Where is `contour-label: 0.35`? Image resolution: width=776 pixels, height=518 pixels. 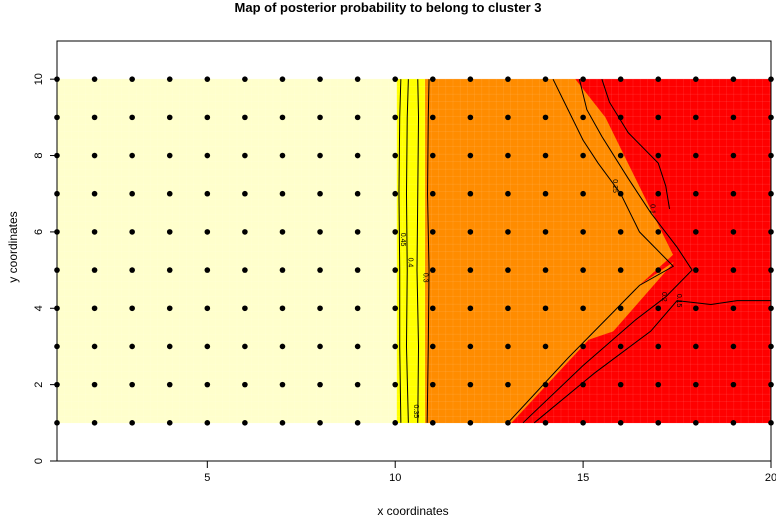 contour-label: 0.35 is located at coordinates (415, 412).